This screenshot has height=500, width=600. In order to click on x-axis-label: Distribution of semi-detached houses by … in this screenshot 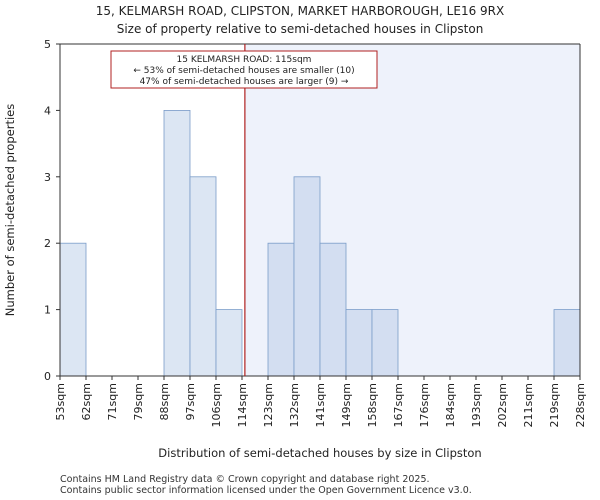, I will do `click(319, 453)`.